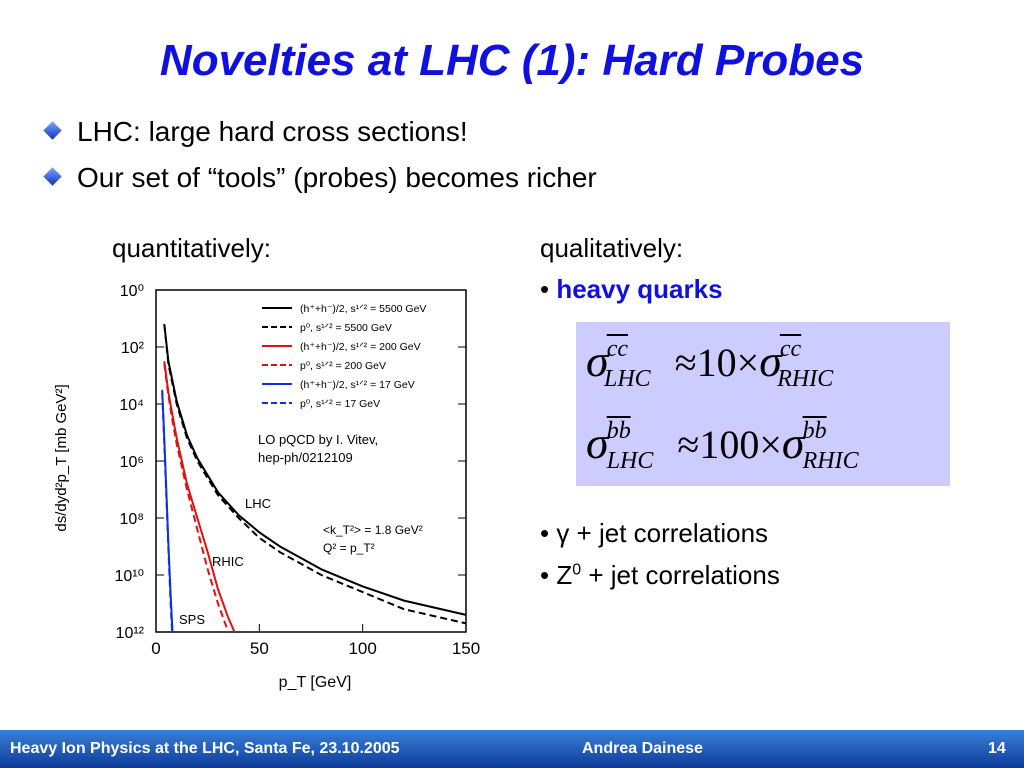 Image resolution: width=1024 pixels, height=768 pixels. I want to click on x-tick-label: 150, so click(466, 648).